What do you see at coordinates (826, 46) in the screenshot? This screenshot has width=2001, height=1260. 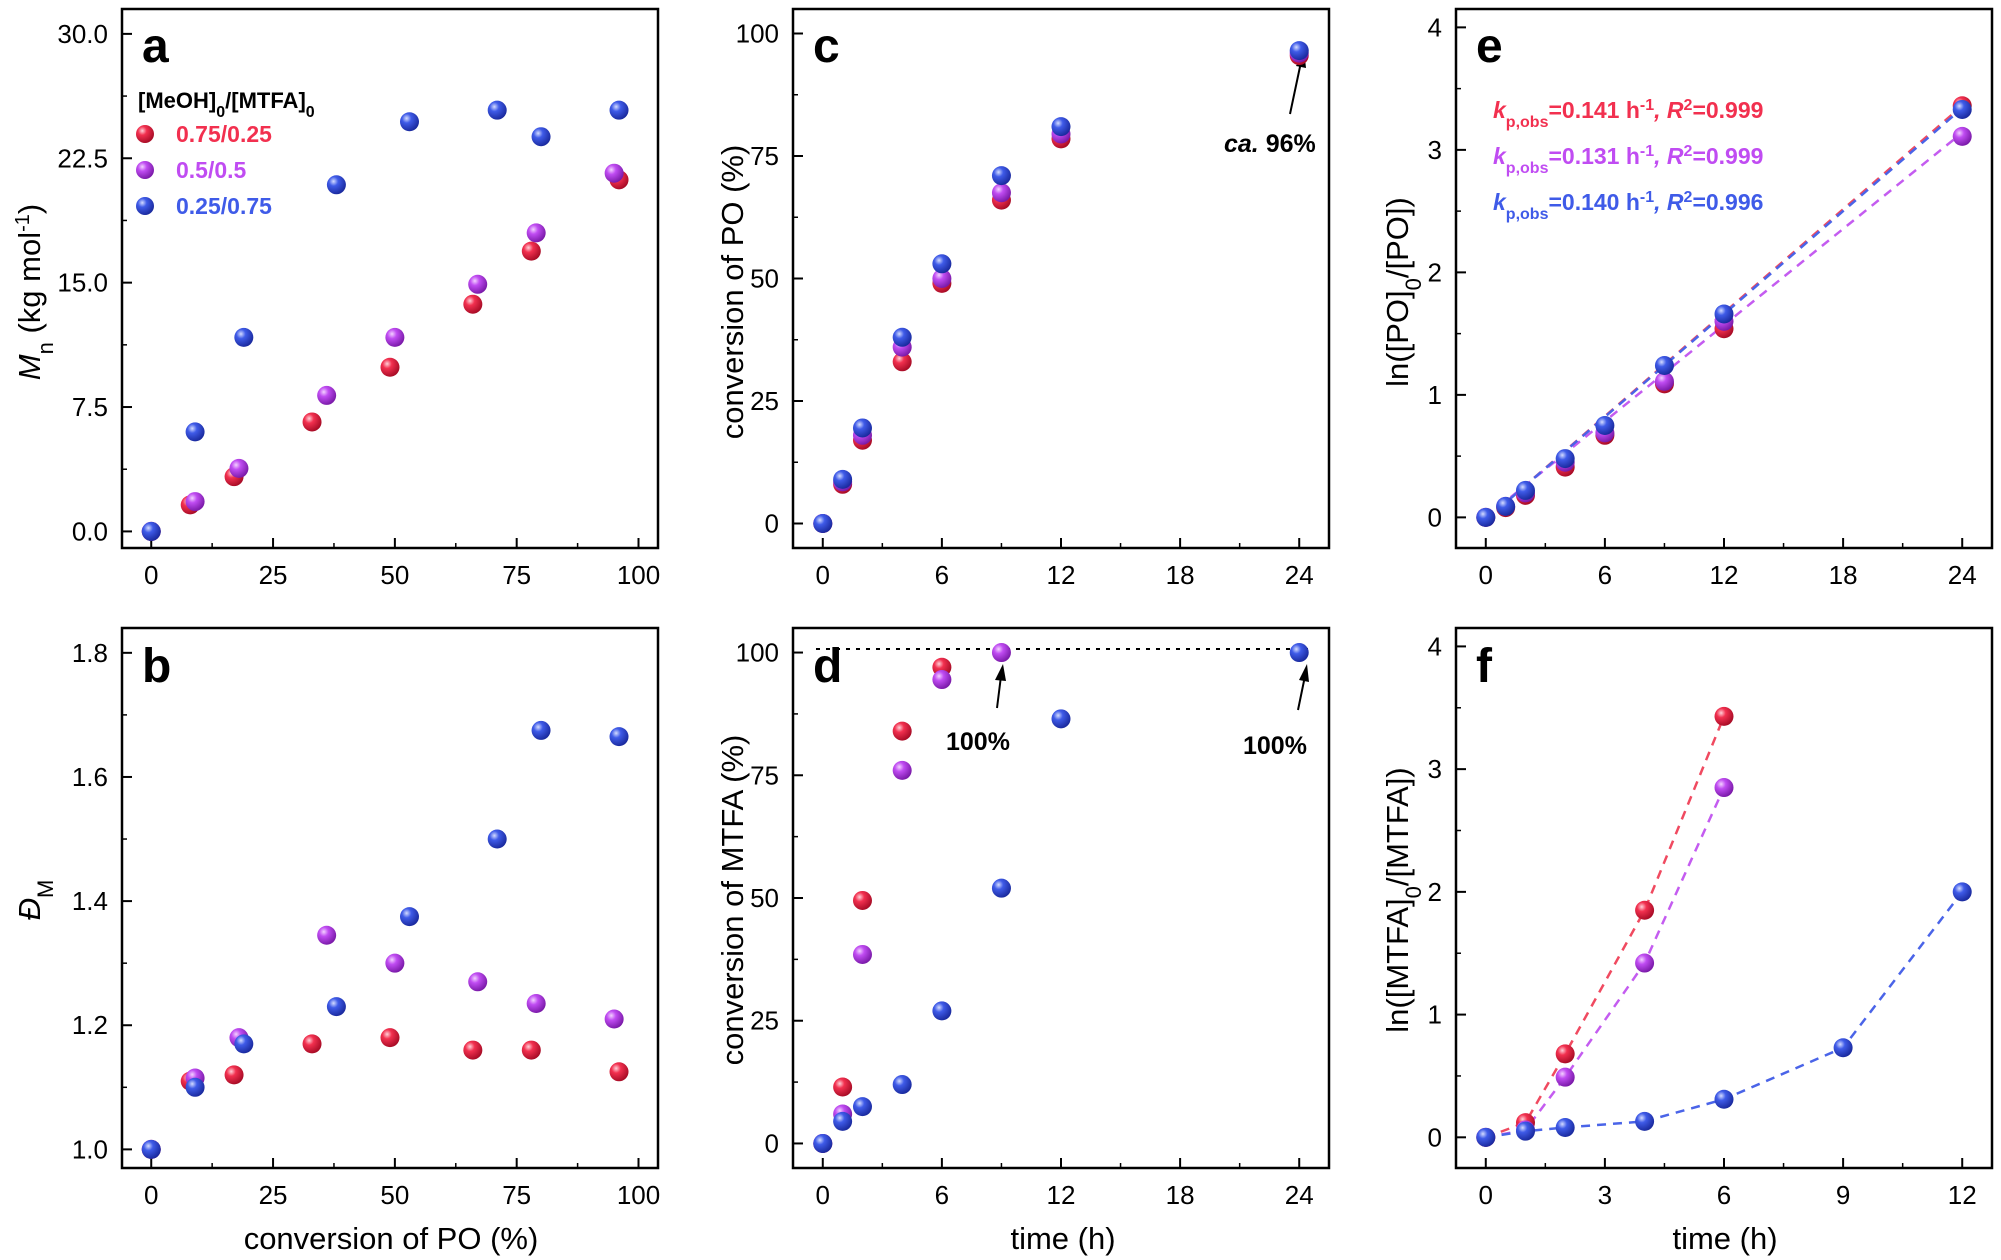 I see `panel-letter-c: c` at bounding box center [826, 46].